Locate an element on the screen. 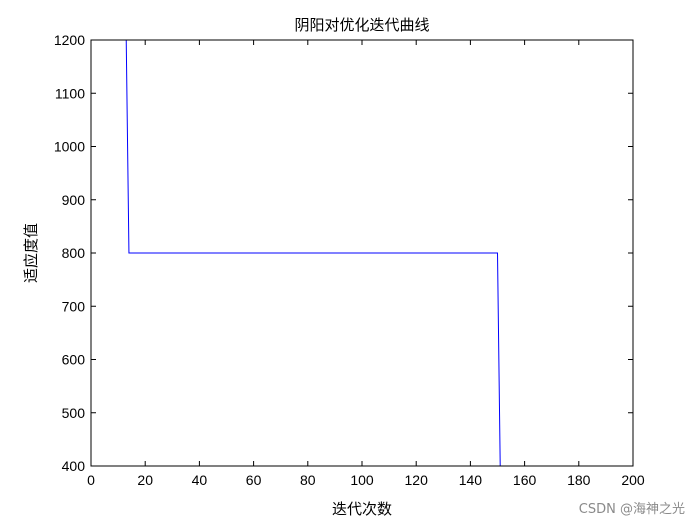  y-tick-label: 500 is located at coordinates (74, 413).